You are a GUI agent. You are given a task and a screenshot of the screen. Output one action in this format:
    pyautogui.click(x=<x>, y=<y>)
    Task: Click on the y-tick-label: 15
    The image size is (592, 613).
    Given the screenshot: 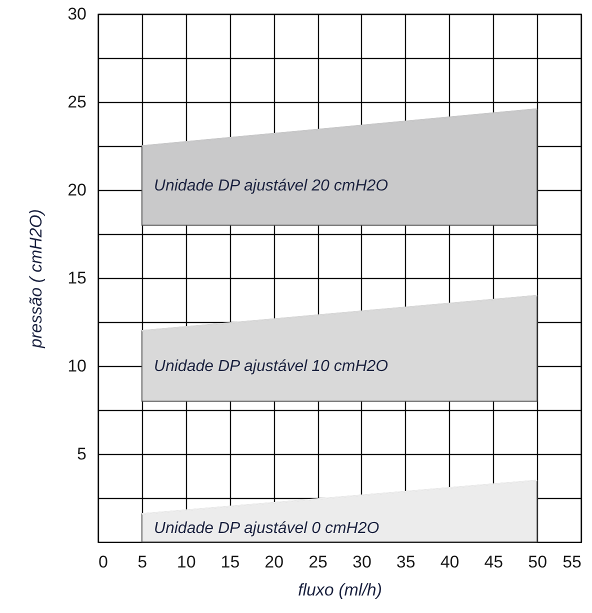 What is the action you would take?
    pyautogui.click(x=77, y=278)
    